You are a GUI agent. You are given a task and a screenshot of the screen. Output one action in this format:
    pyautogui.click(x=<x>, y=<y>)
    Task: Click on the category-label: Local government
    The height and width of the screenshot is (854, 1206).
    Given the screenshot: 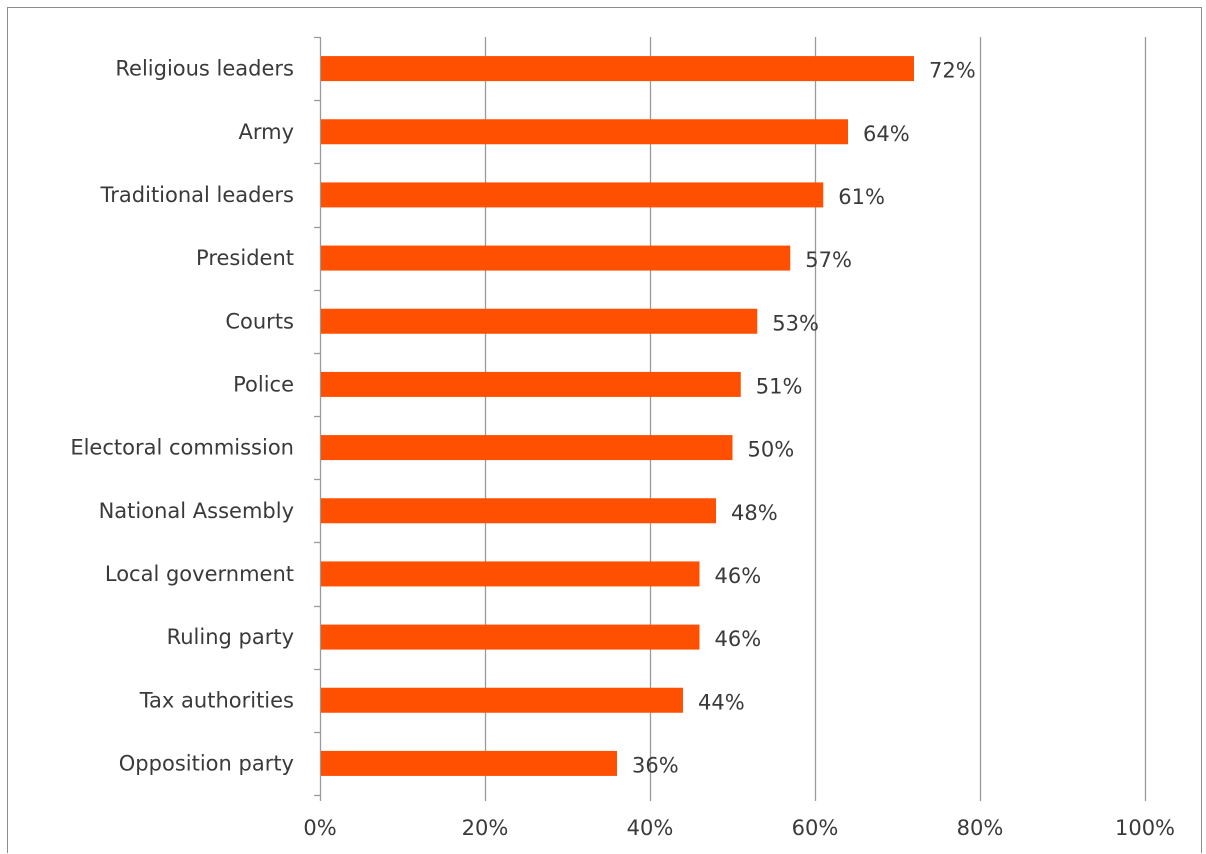 What is the action you would take?
    pyautogui.click(x=199, y=574)
    